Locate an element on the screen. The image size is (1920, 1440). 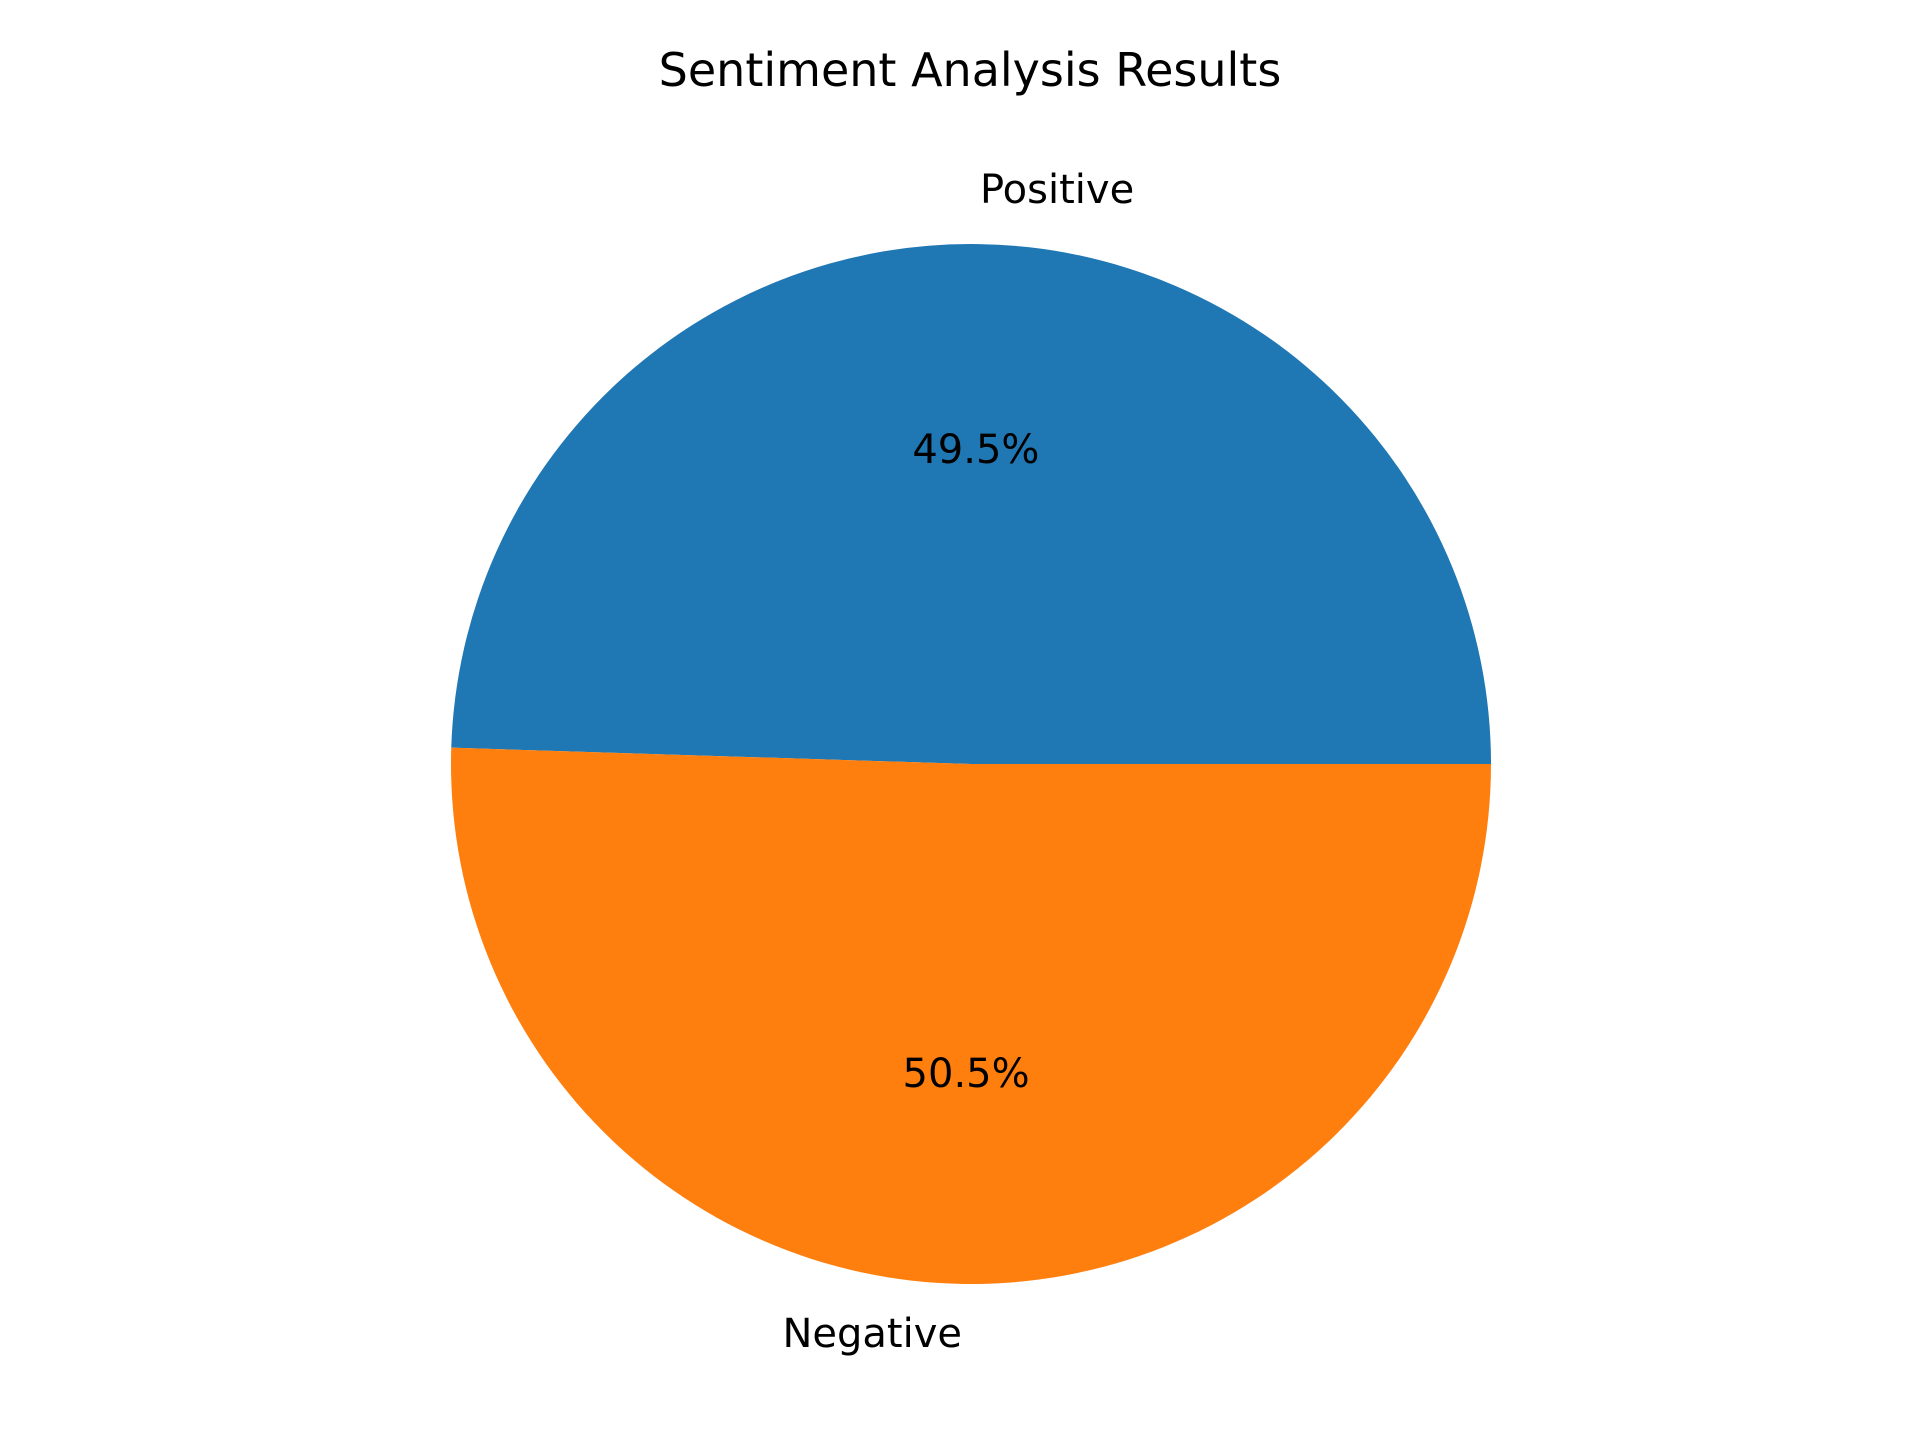
slice-label-positive: Positive is located at coordinates (1057, 190).